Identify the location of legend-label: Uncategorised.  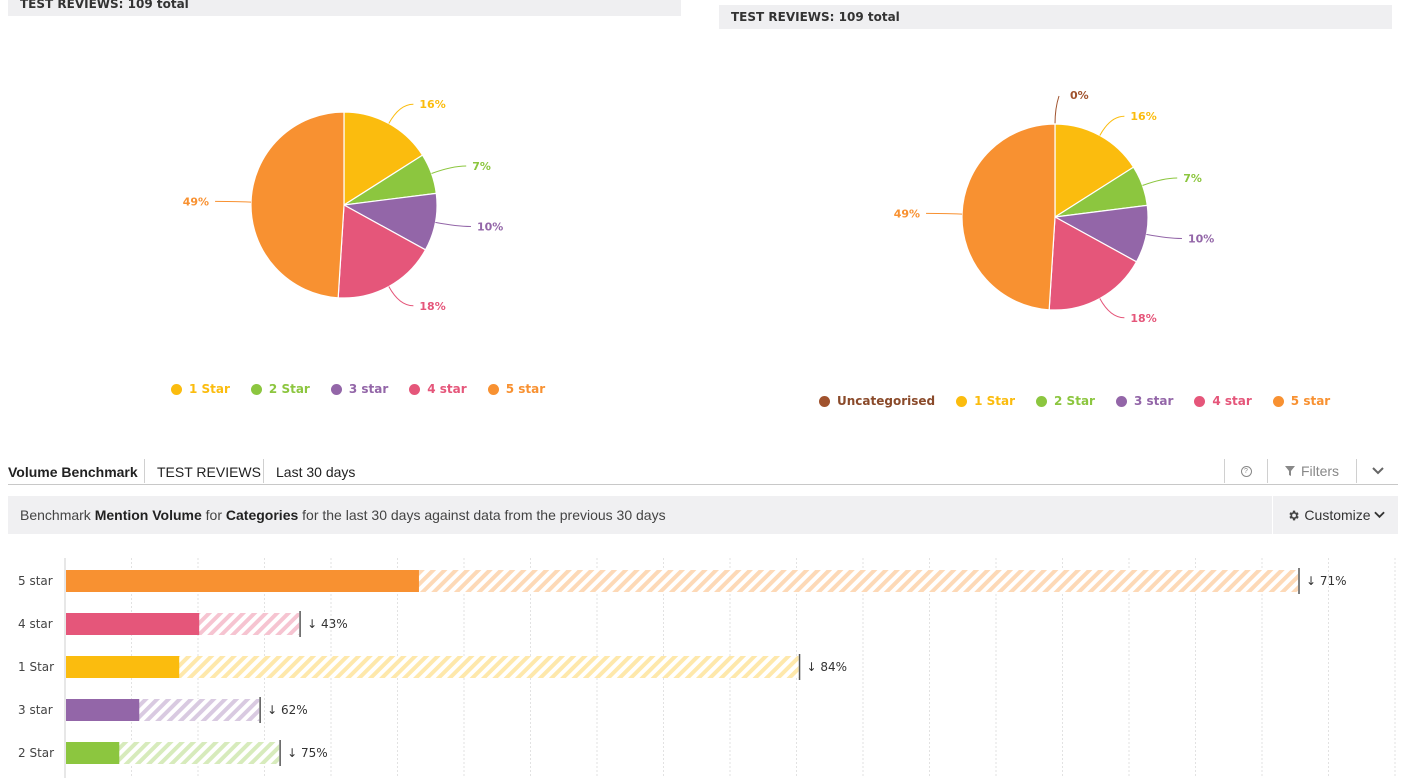
(886, 401).